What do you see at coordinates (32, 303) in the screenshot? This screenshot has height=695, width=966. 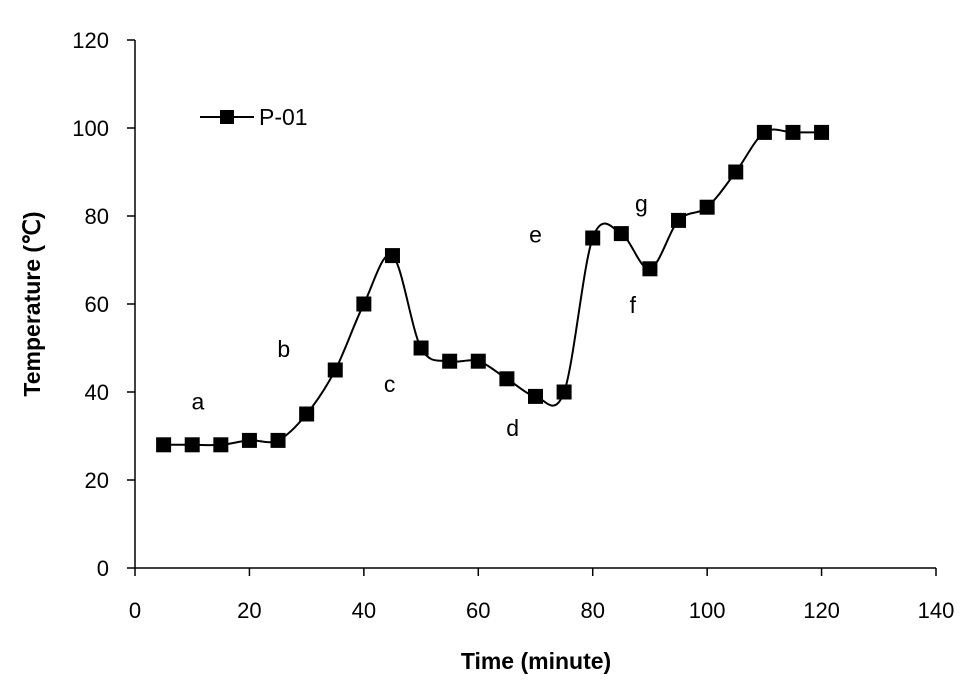 I see `y-axis-title: Temperature (℃)` at bounding box center [32, 303].